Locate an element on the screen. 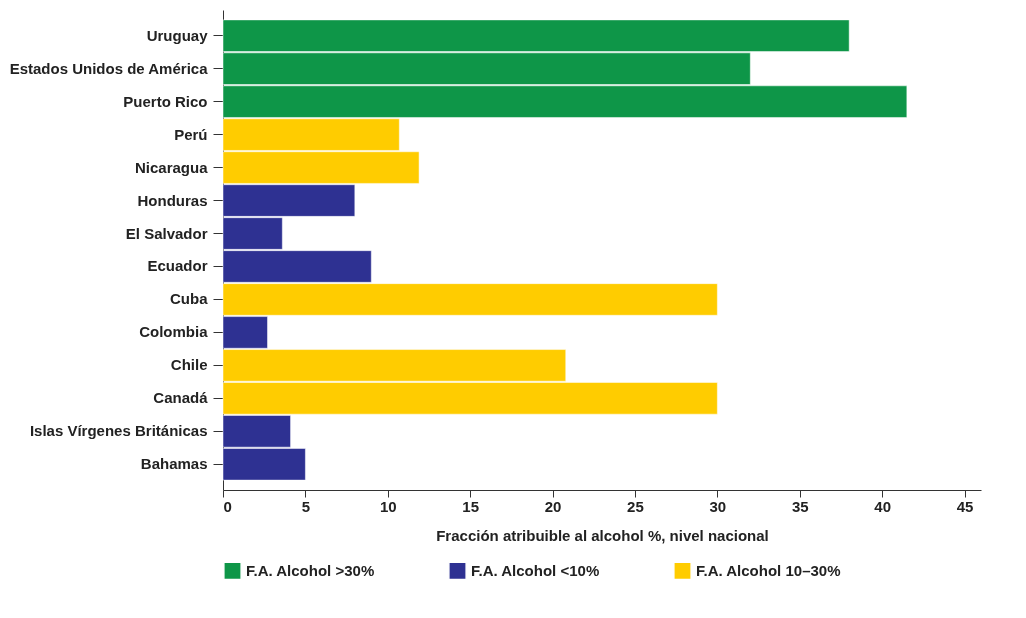 This screenshot has height=618, width=1026. x-axis-title: Fracción atribuible al alcohol %, nivel nacional is located at coordinates (602, 535).